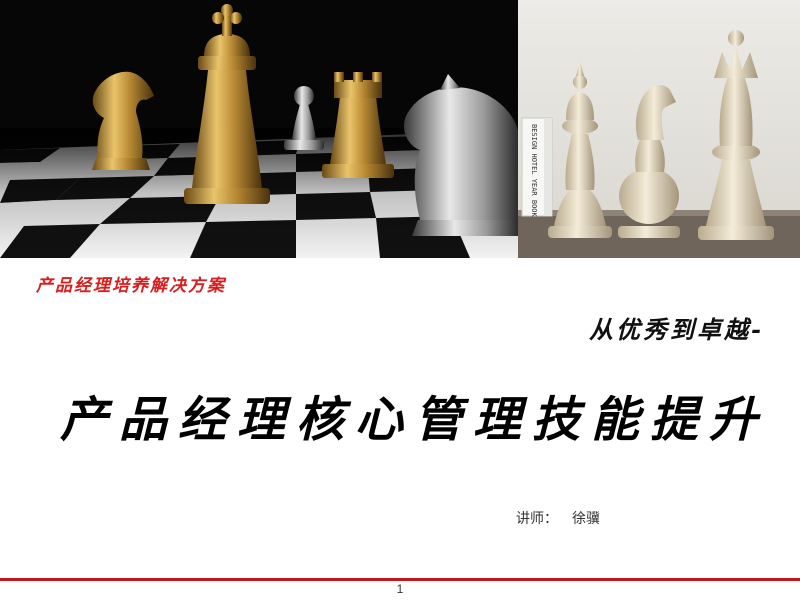 The height and width of the screenshot is (600, 800). I want to click on subtitle: 从优秀到卓越-, so click(676, 329).